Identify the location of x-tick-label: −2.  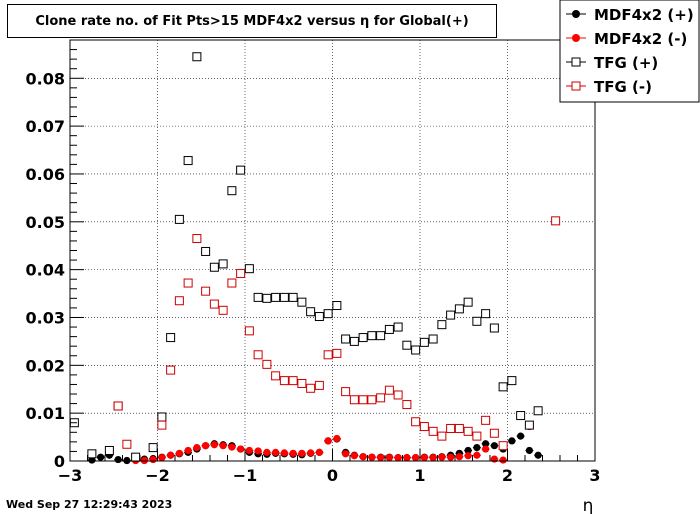
(157, 475).